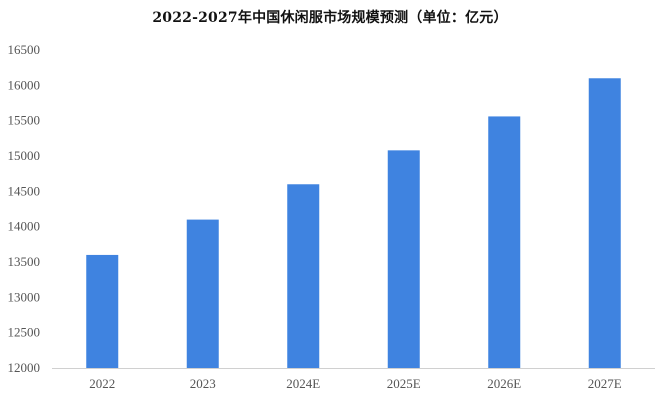 Image resolution: width=660 pixels, height=405 pixels. Describe the element at coordinates (24, 84) in the screenshot. I see `y-tick-label: 16000` at that location.